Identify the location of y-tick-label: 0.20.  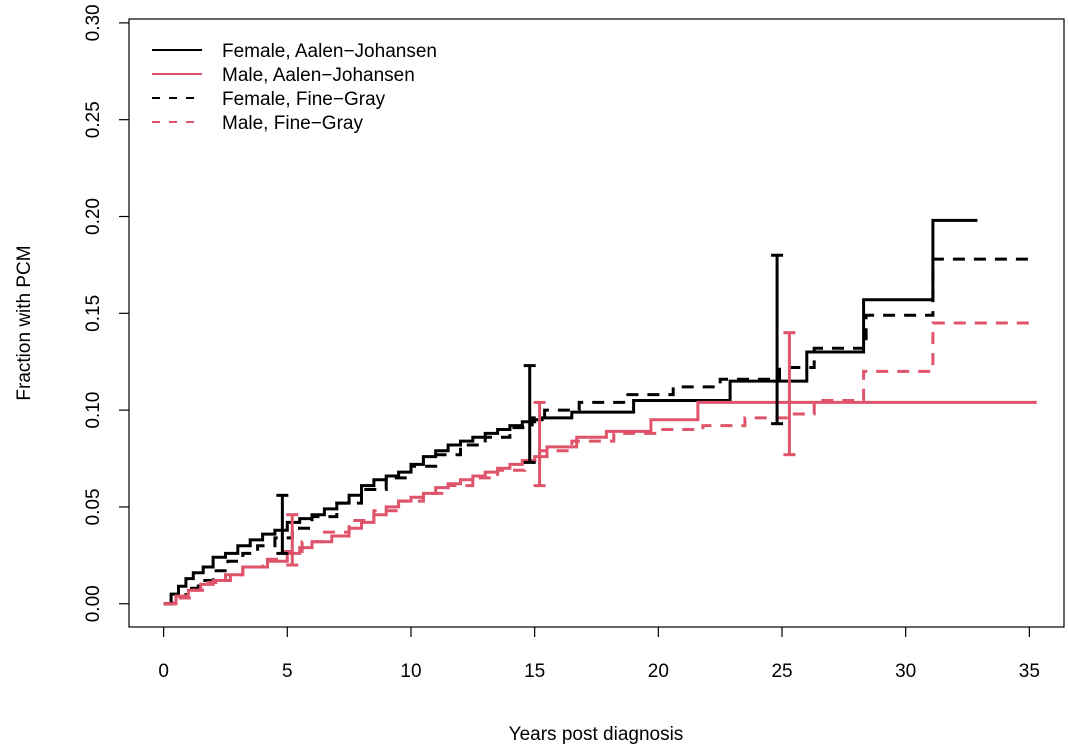
(93, 216).